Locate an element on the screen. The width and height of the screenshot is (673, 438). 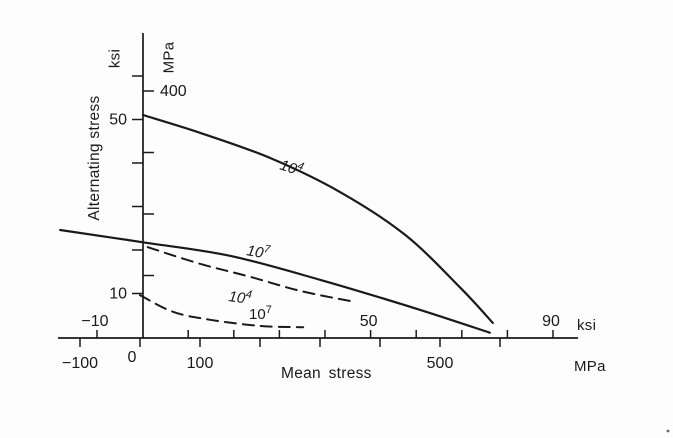
curve-label-dashed-1e4: 104 is located at coordinates (239, 297).